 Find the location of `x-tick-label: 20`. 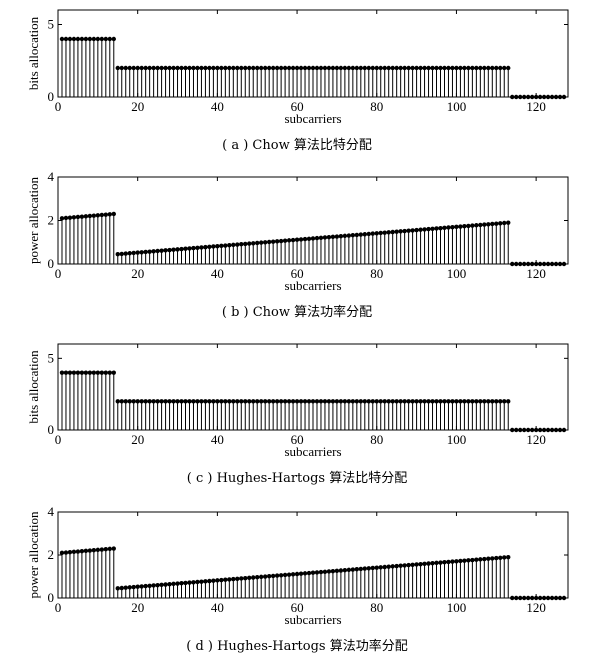

x-tick-label: 20 is located at coordinates (137, 273).